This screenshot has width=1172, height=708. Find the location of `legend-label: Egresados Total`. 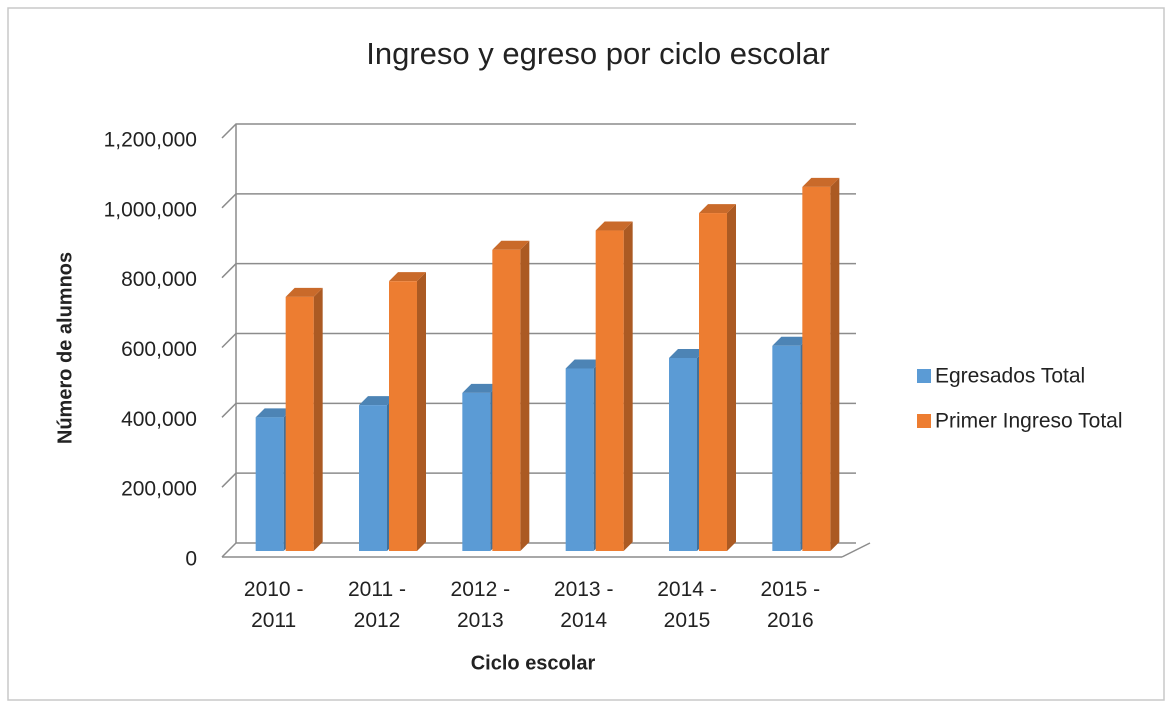

legend-label: Egresados Total is located at coordinates (1010, 376).